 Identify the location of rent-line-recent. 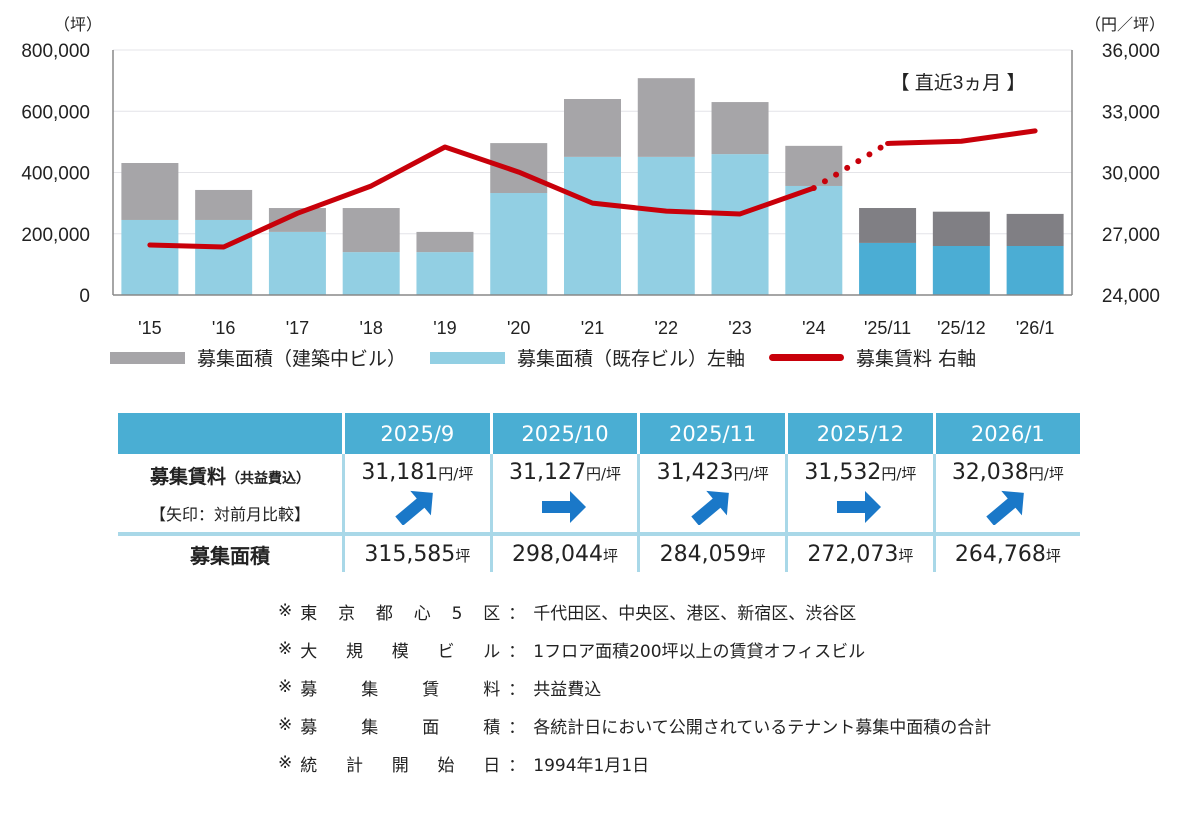
(961, 137).